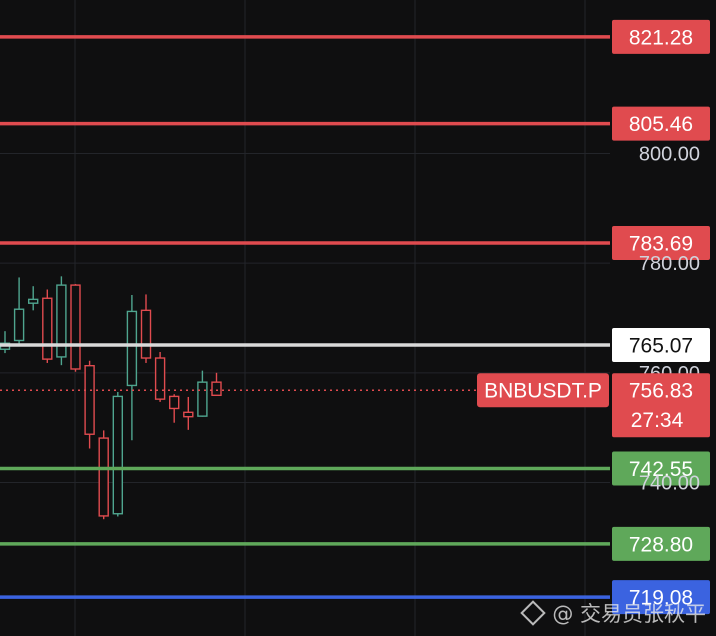 This screenshot has width=716, height=636. Describe the element at coordinates (669, 483) in the screenshot. I see `y-tick-label: 740.00` at that location.